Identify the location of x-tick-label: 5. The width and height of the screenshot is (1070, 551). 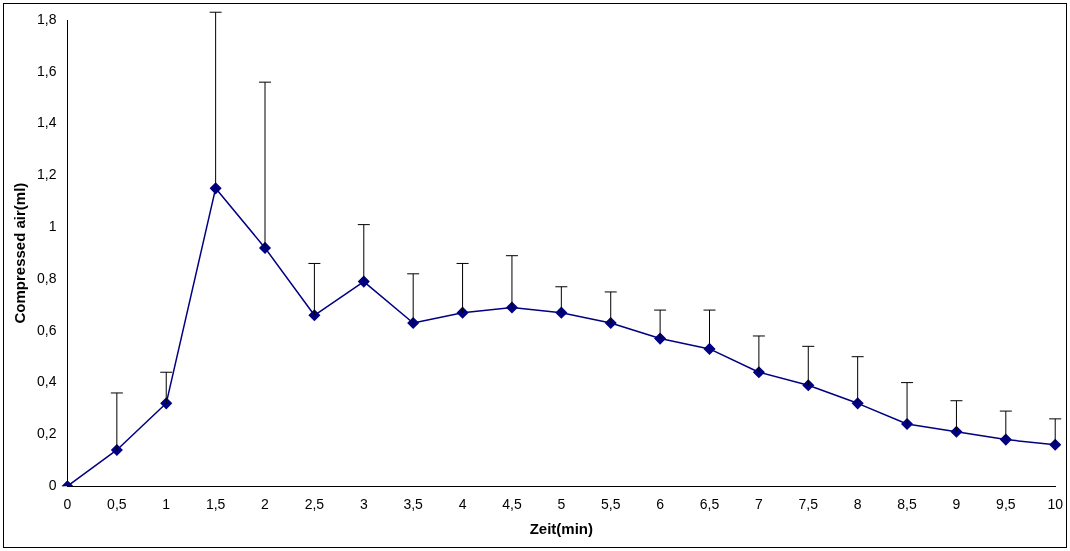
(561, 504).